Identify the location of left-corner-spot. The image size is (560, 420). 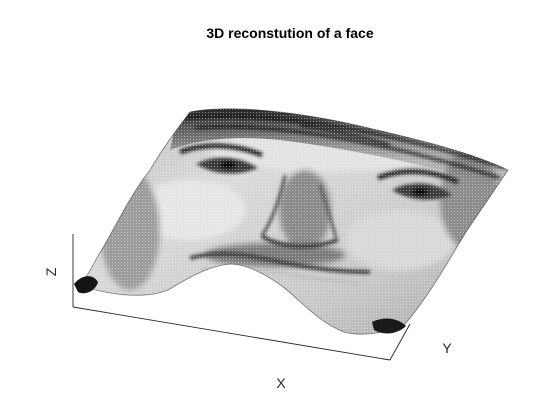
(86, 285).